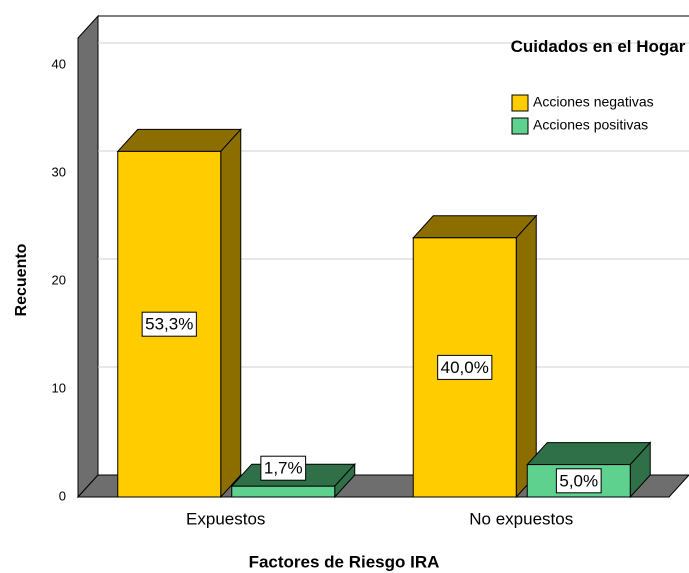 This screenshot has width=689, height=573. Describe the element at coordinates (521, 518) in the screenshot. I see `x-tick-label: No expuestos` at that location.